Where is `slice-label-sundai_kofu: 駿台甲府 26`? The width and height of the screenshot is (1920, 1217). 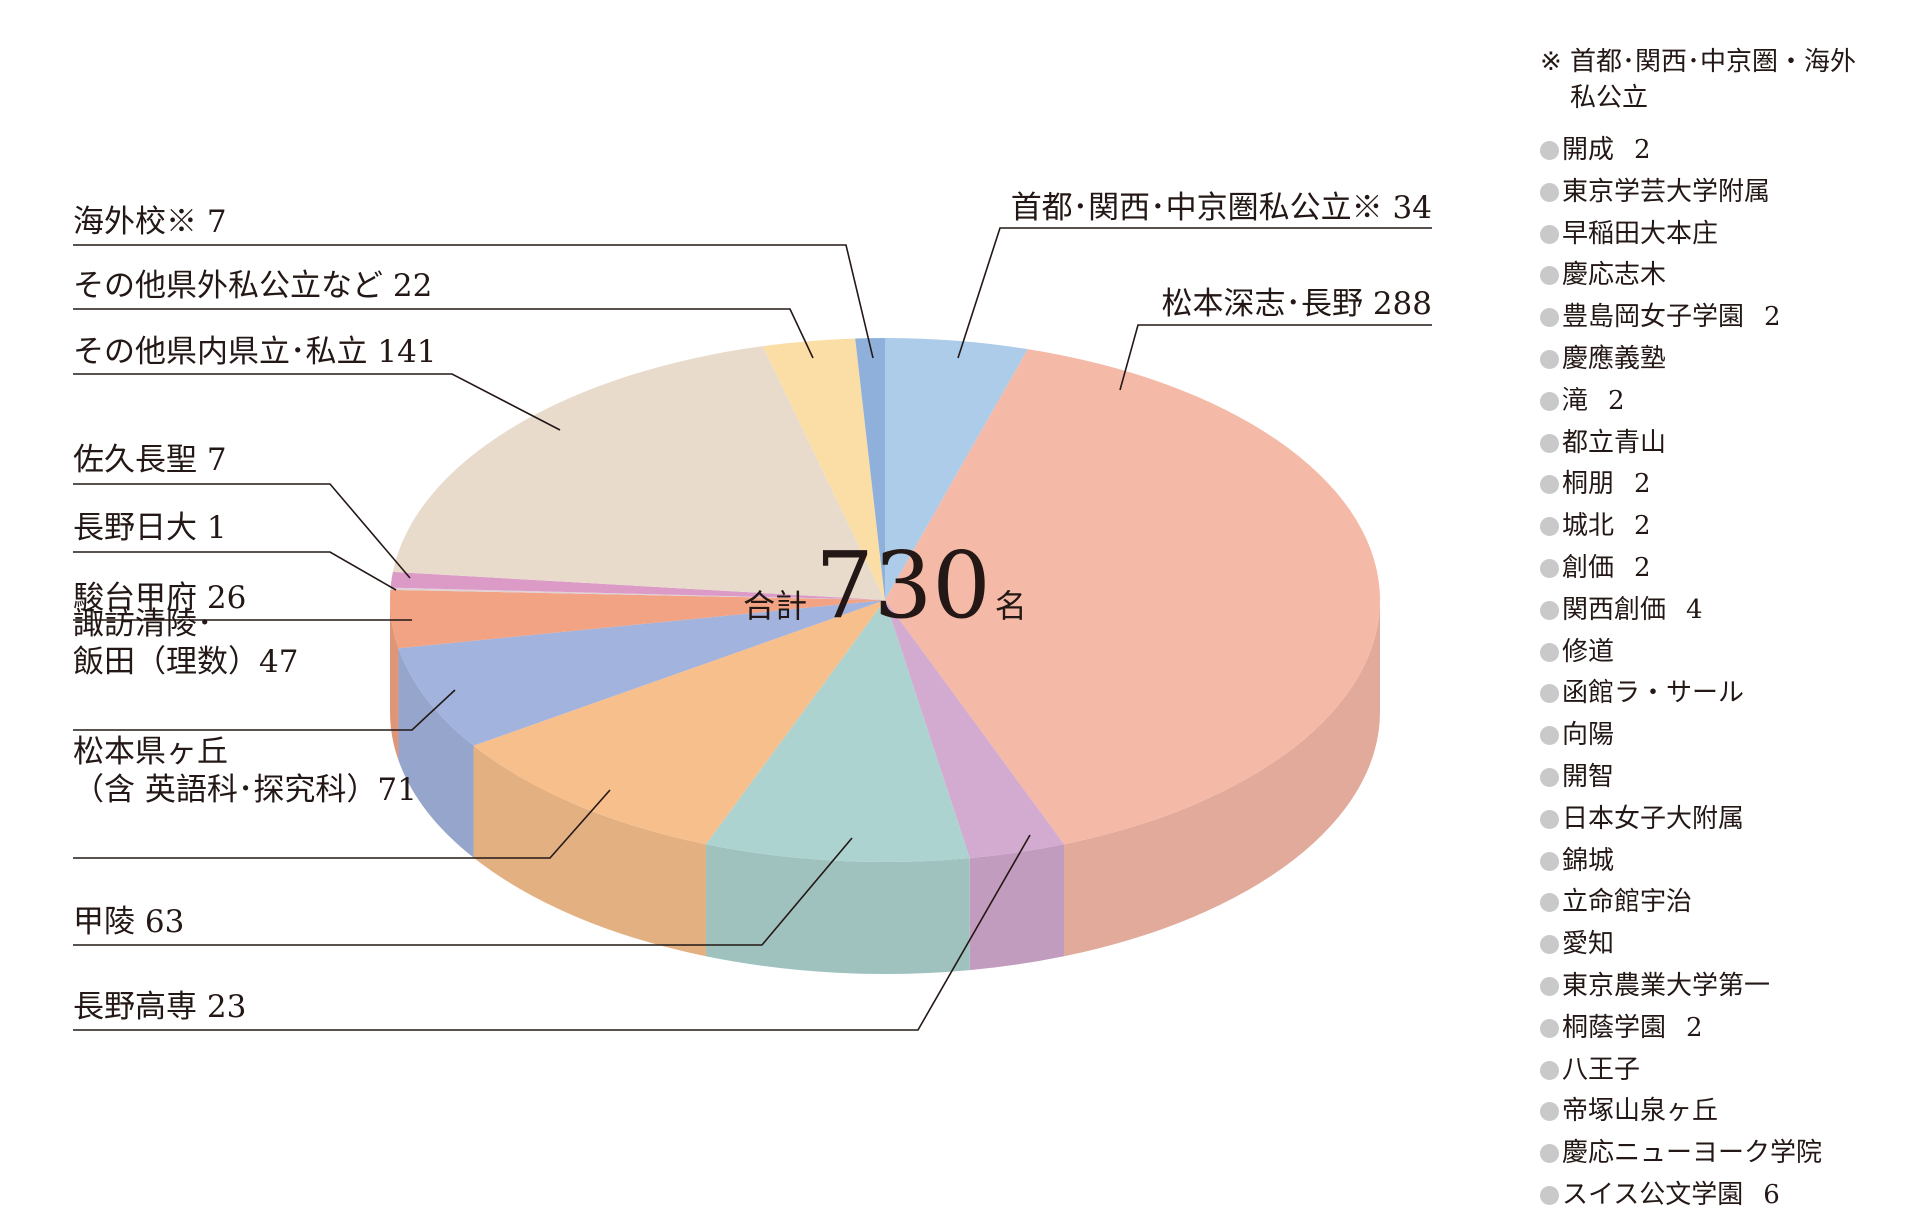
slice-label-sundai_kofu: 駿台甲府 26 is located at coordinates (159, 598).